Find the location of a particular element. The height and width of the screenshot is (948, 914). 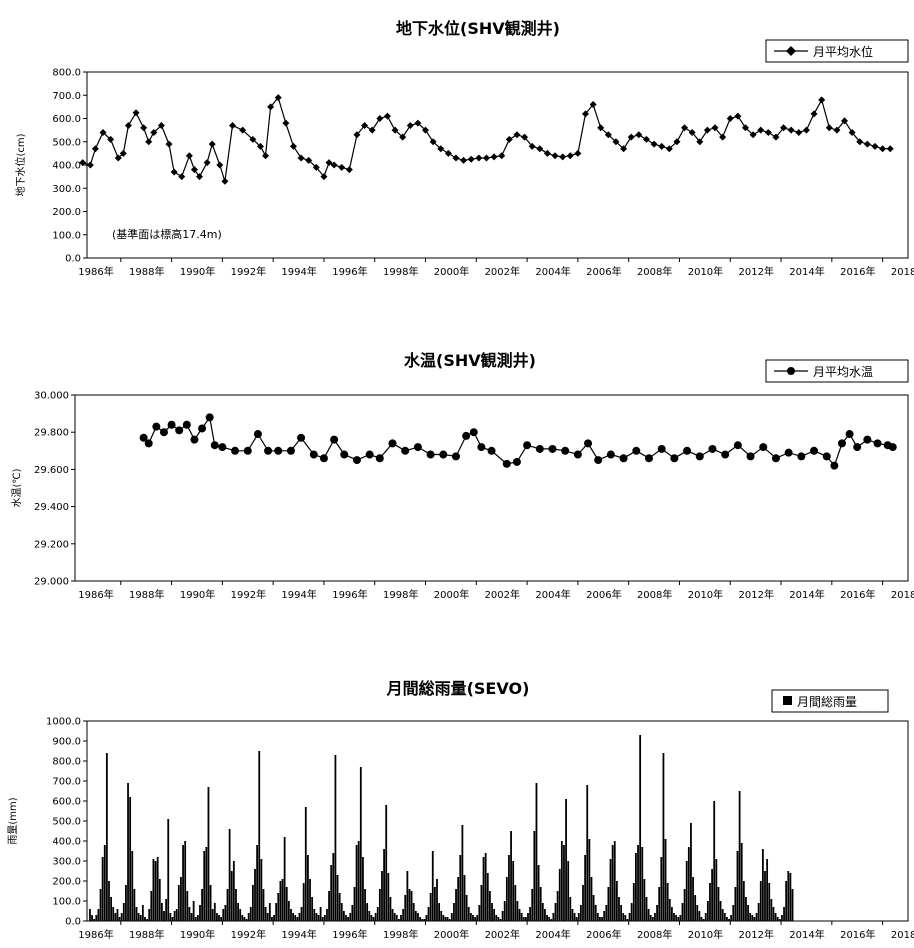

x-tick-label: 2018年 is located at coordinates (902, 934).